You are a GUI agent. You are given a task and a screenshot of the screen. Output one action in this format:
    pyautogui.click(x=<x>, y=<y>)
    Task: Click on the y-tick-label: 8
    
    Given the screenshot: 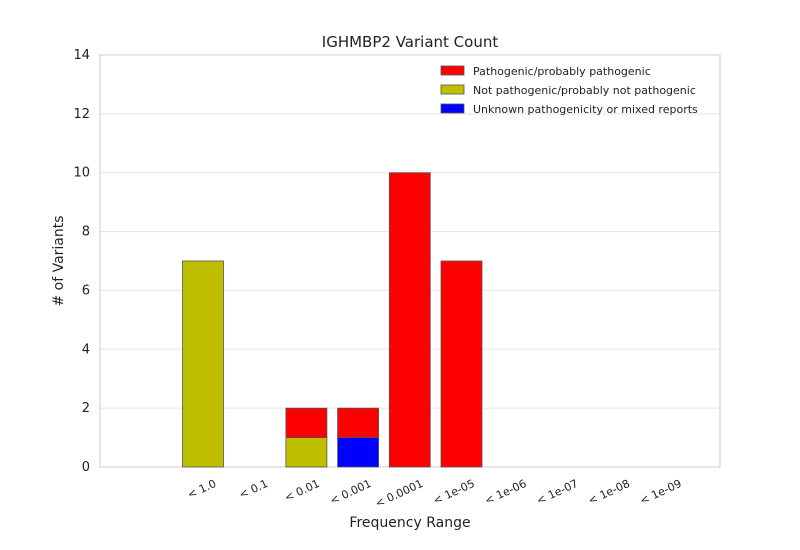 What is the action you would take?
    pyautogui.click(x=86, y=232)
    